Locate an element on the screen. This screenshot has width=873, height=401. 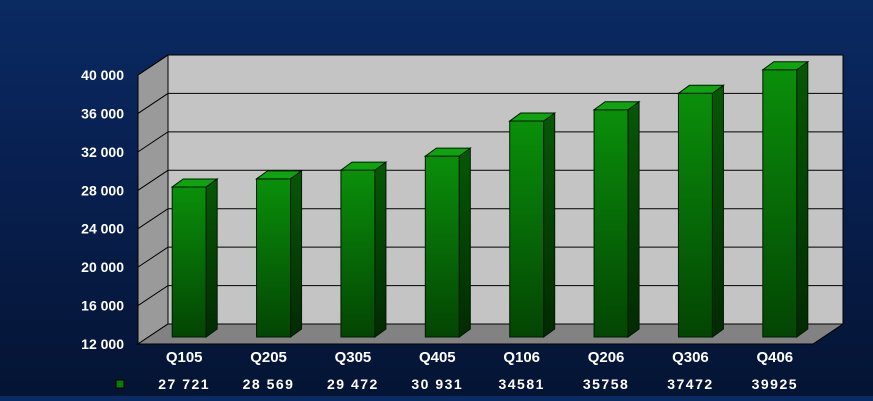
side-wall-panel is located at coordinates (153, 199).